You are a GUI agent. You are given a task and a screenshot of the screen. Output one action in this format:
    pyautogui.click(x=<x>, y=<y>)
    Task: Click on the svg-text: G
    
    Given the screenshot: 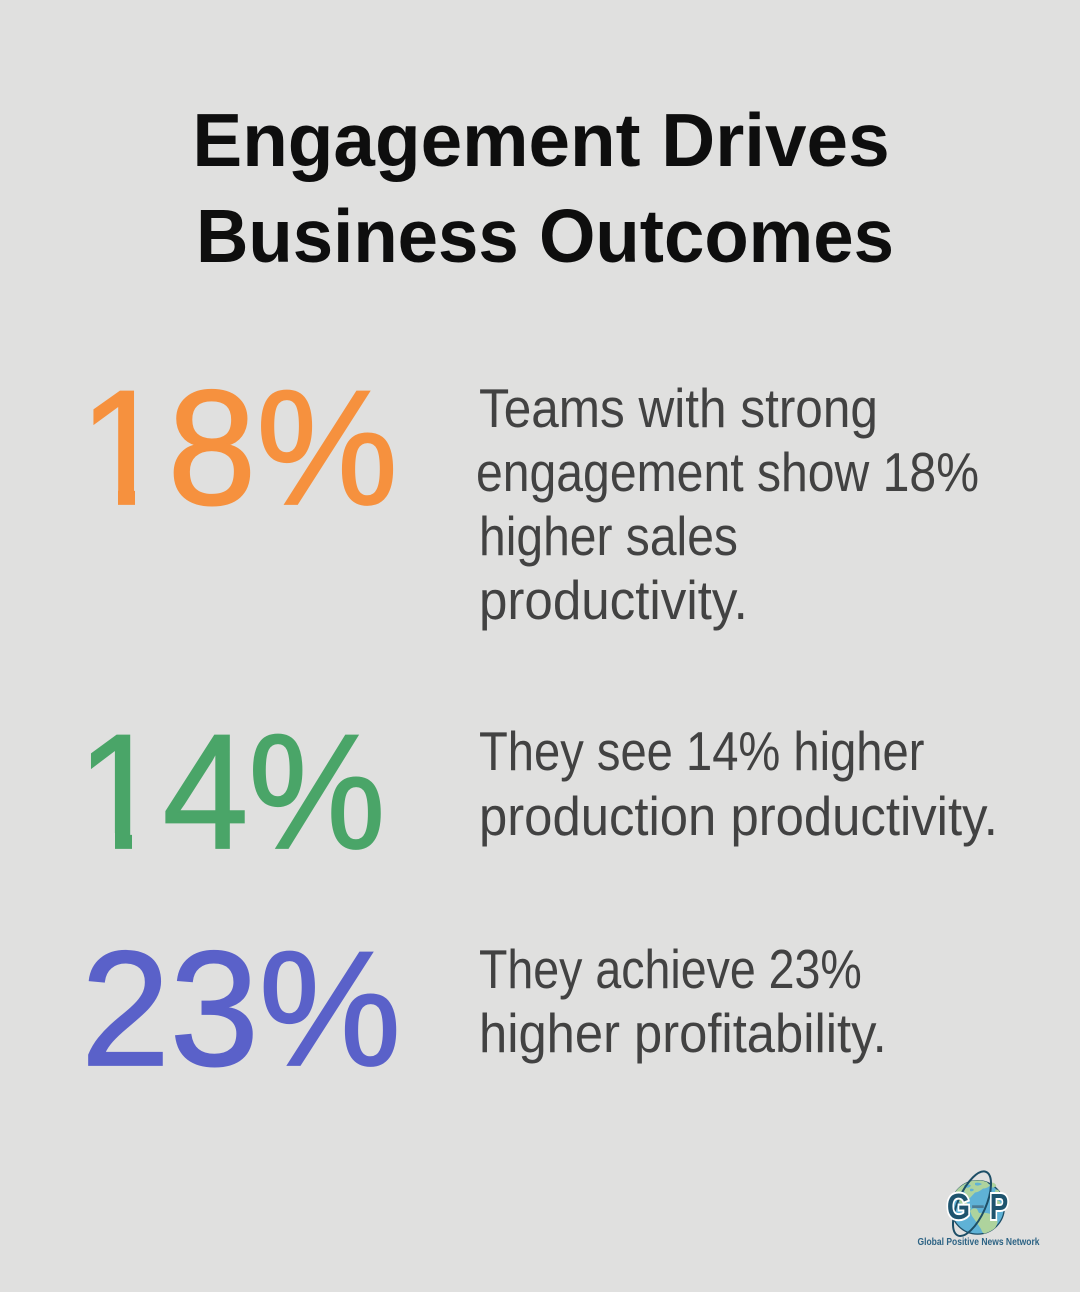 What is the action you would take?
    pyautogui.click(x=958, y=1207)
    